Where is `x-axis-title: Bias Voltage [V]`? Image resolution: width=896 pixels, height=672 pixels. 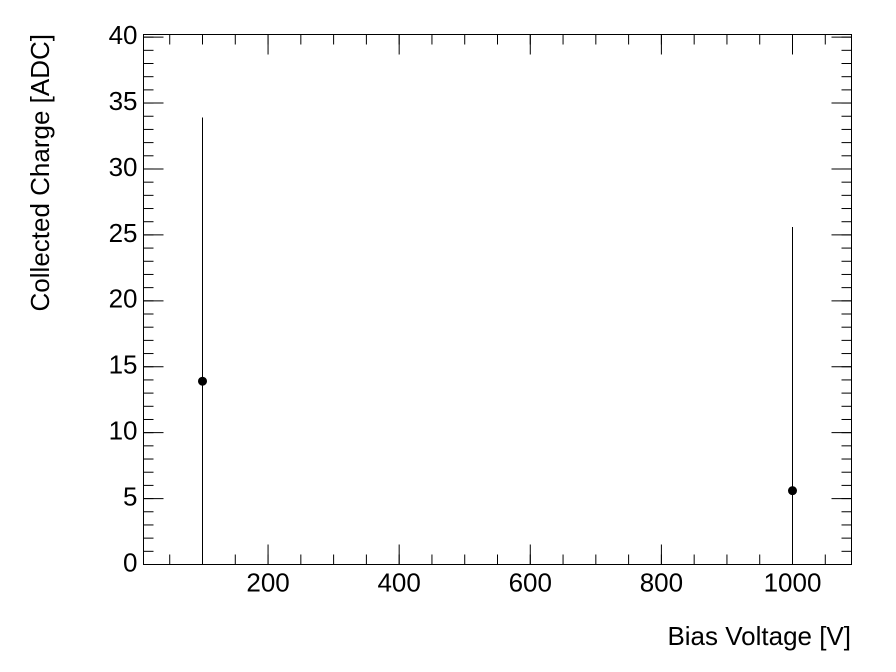 x-axis-title: Bias Voltage [V] is located at coordinates (759, 636).